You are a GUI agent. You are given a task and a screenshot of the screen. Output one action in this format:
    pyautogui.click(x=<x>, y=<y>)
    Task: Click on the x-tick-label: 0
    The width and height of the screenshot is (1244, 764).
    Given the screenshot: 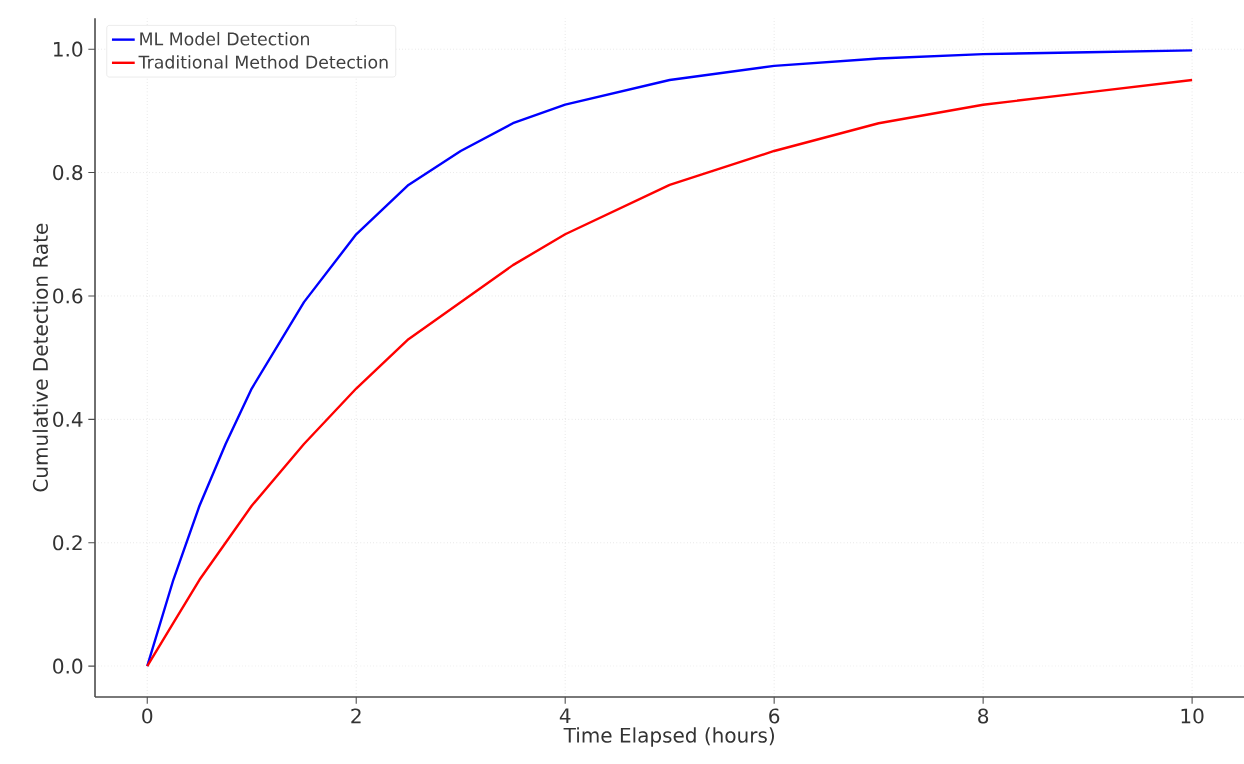 What is the action you would take?
    pyautogui.click(x=147, y=716)
    